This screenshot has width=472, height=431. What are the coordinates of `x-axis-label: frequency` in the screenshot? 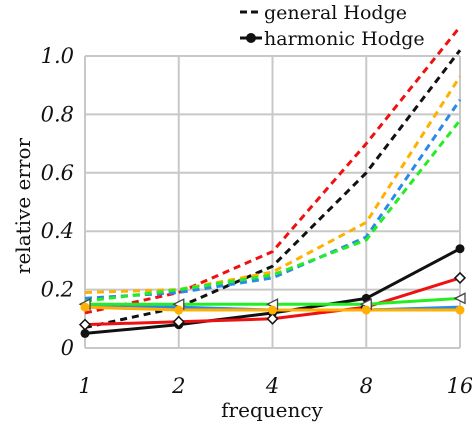 It's located at (272, 410).